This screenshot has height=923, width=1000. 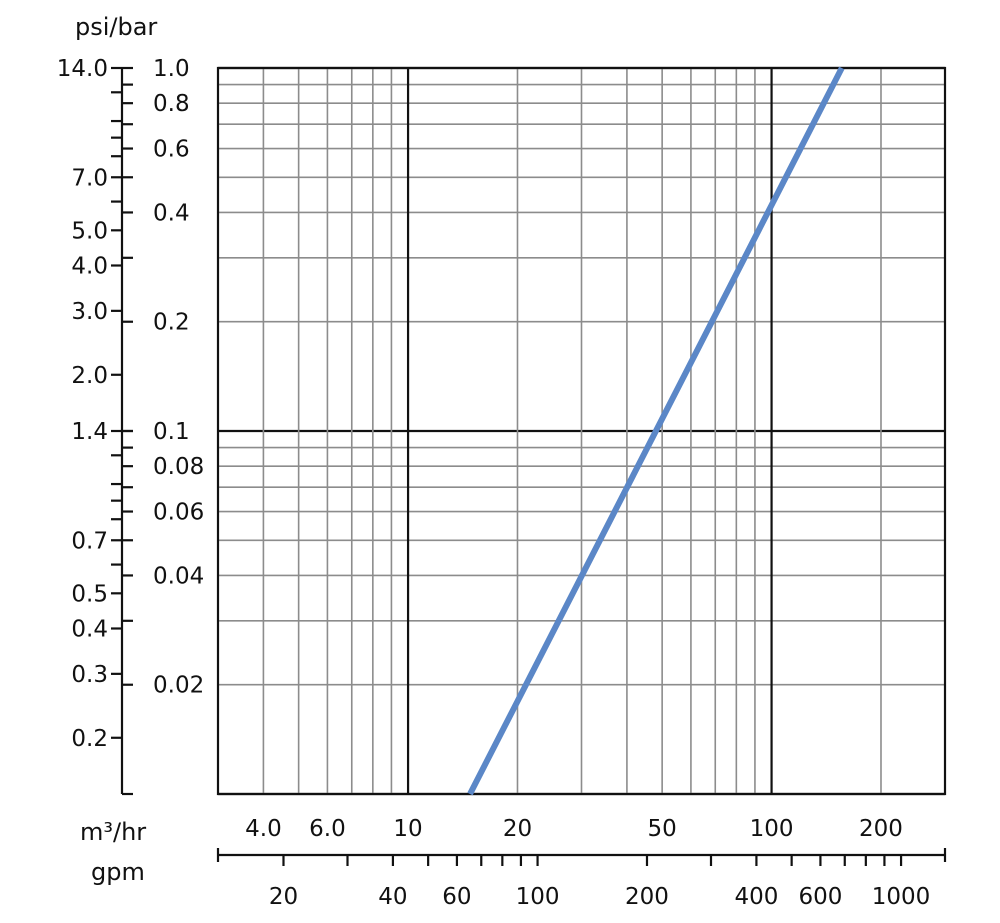 What do you see at coordinates (89, 312) in the screenshot?
I see `psi-tick-label: 3.0` at bounding box center [89, 312].